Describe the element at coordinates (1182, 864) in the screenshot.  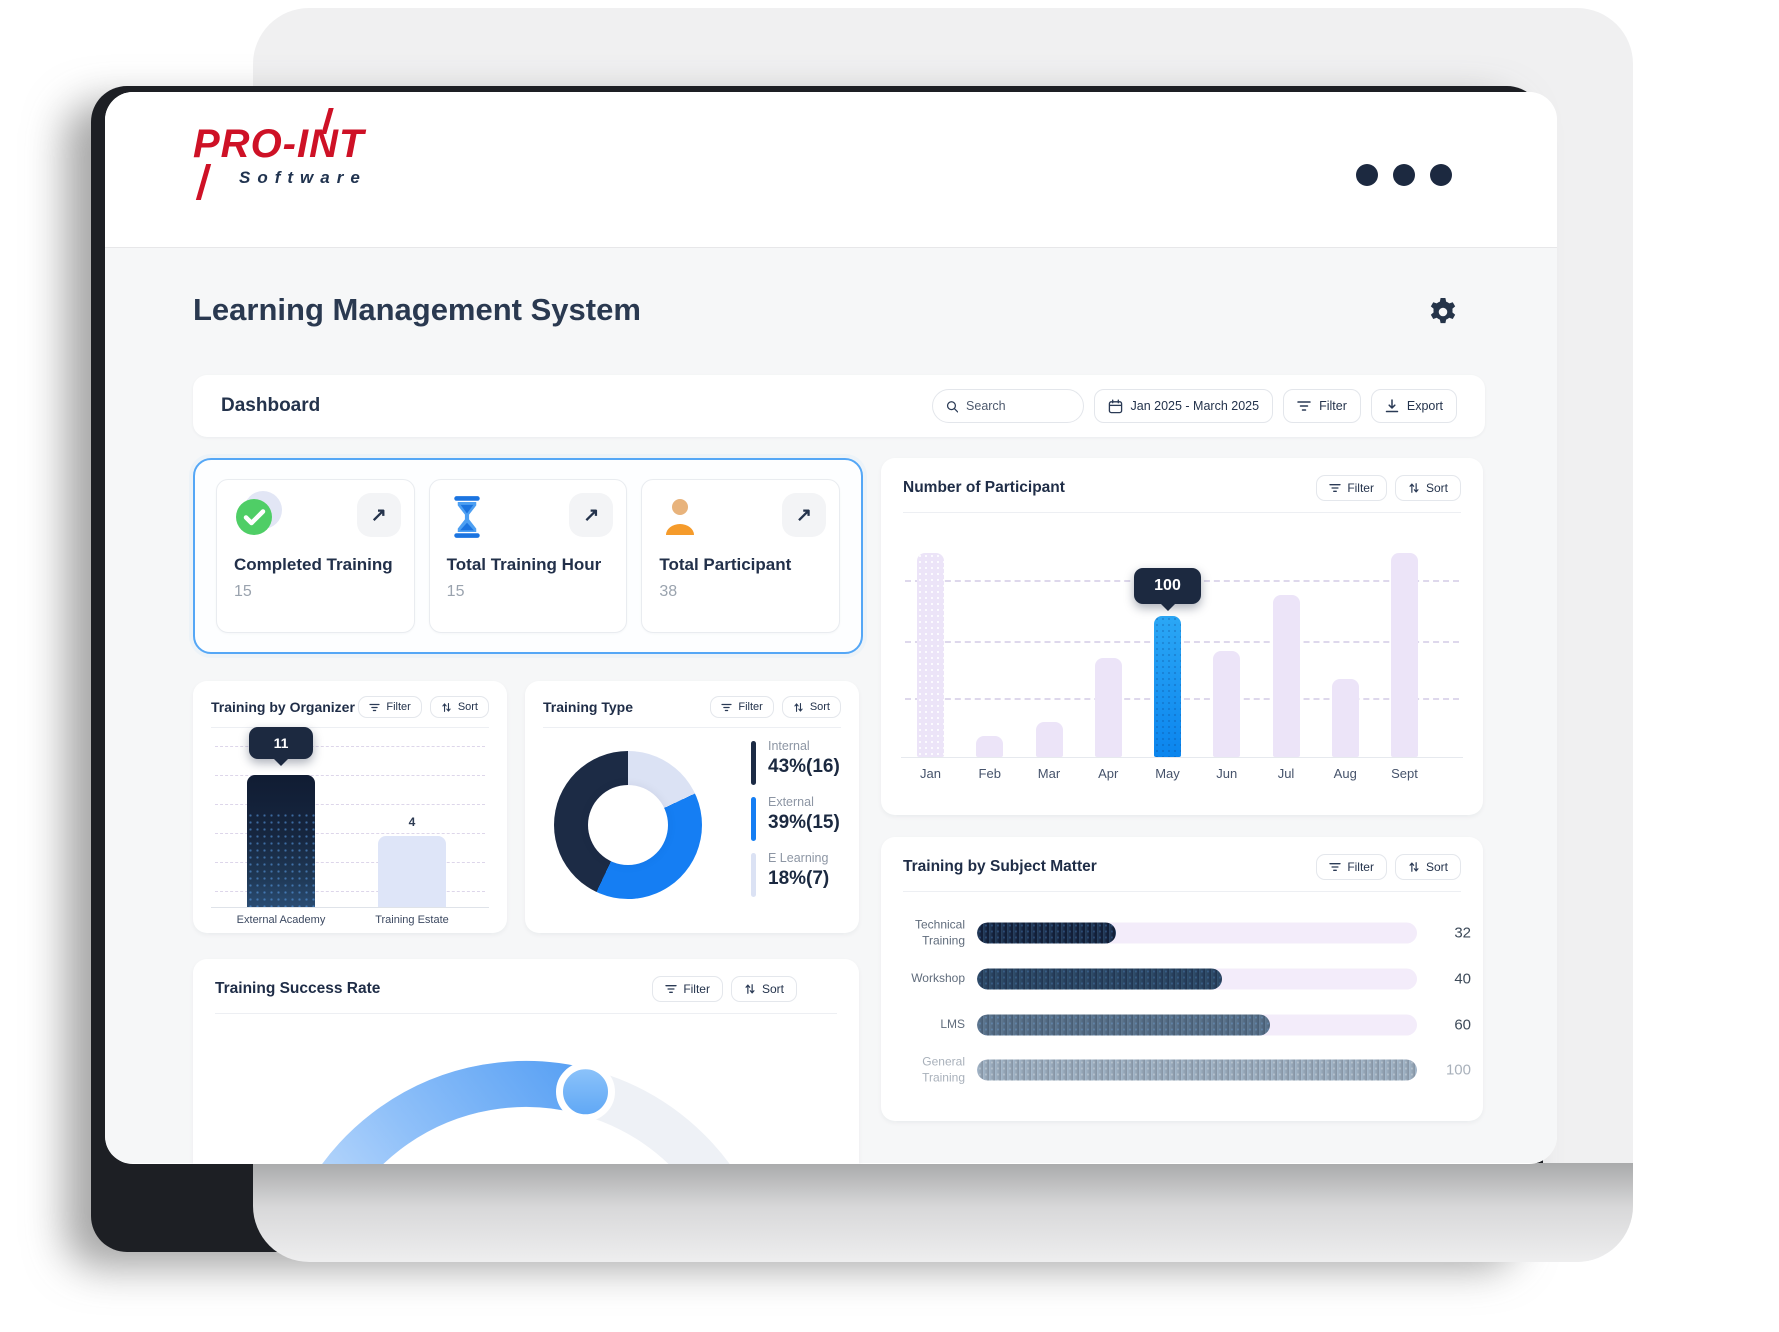
I see `panel-header: Training by Subject Matter Filter Sort` at that location.